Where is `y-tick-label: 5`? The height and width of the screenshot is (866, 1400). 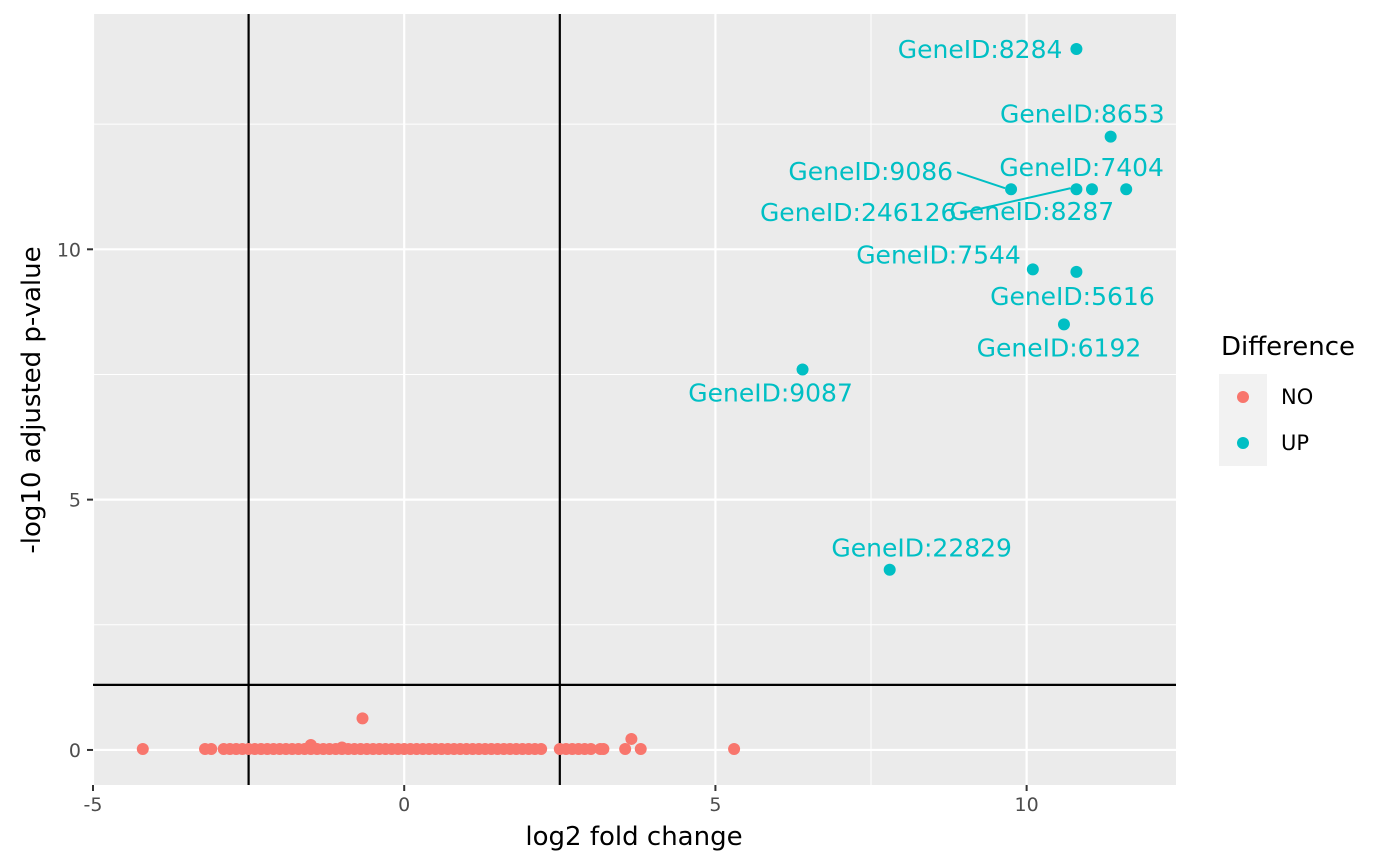
y-tick-label: 5 is located at coordinates (75, 501).